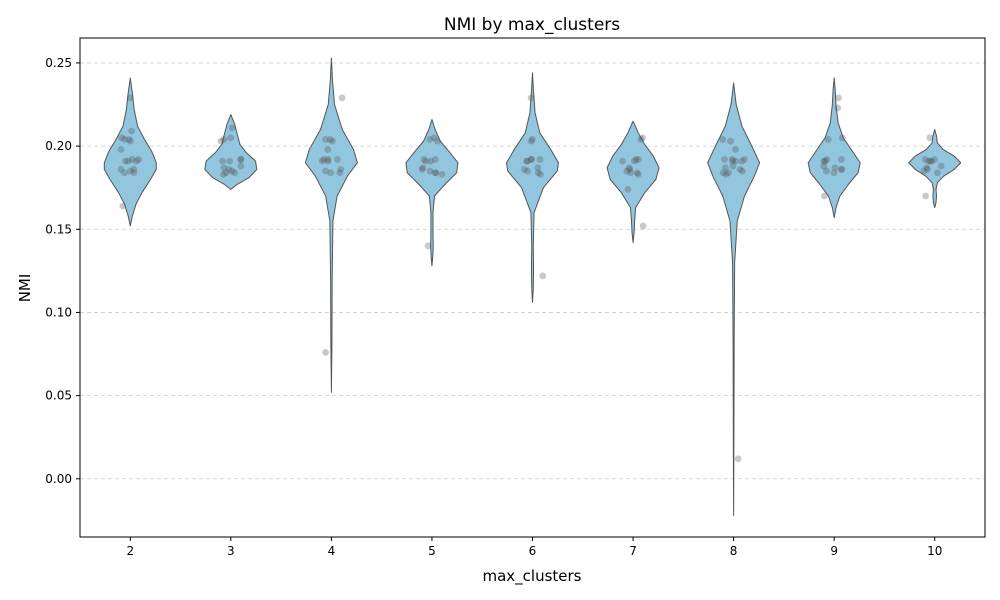  What do you see at coordinates (58, 312) in the screenshot?
I see `y-tick-label: 0.10` at bounding box center [58, 312].